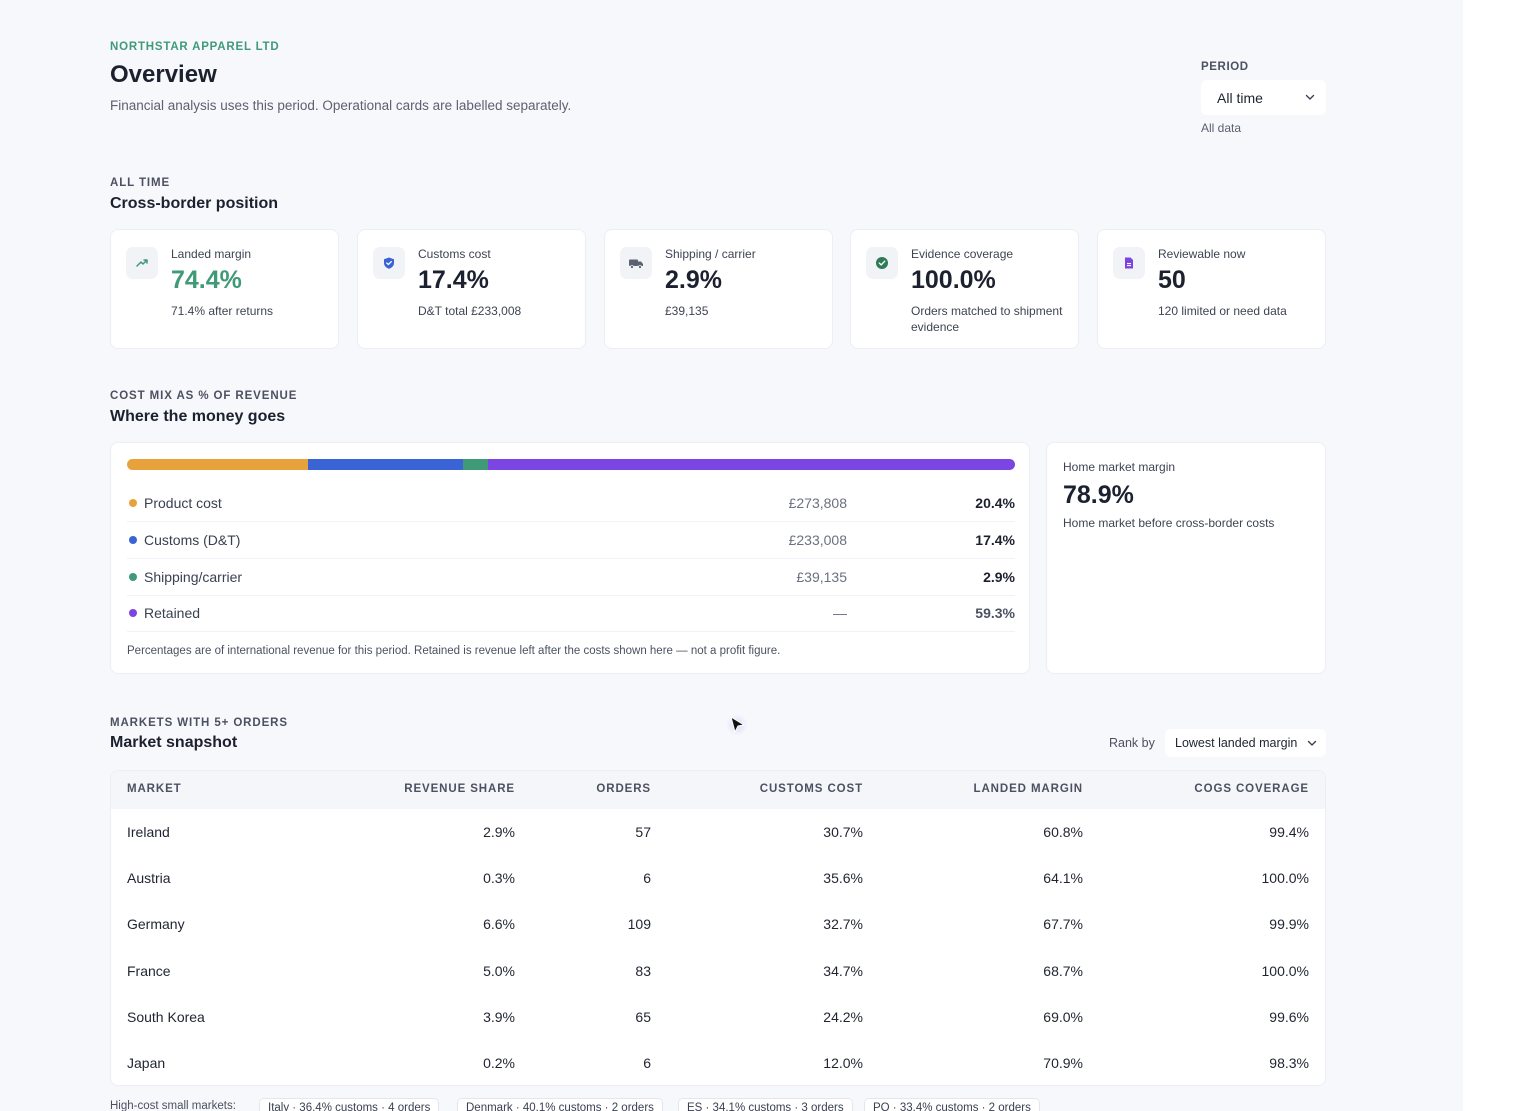  Describe the element at coordinates (718, 878) in the screenshot. I see `table-row: Austria 0.3% 6 35.6% 64.1% 100.0%` at that location.